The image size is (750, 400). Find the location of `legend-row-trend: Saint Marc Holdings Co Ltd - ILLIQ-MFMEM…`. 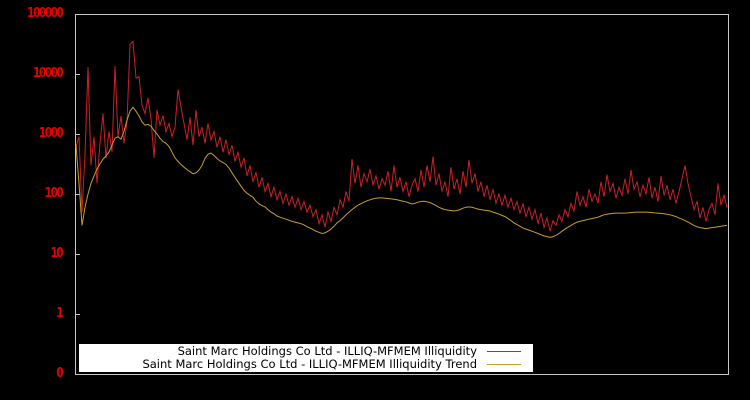

legend-row-trend: Saint Marc Holdings Co Ltd - ILLIQ-MFMEM… is located at coordinates (300, 364).